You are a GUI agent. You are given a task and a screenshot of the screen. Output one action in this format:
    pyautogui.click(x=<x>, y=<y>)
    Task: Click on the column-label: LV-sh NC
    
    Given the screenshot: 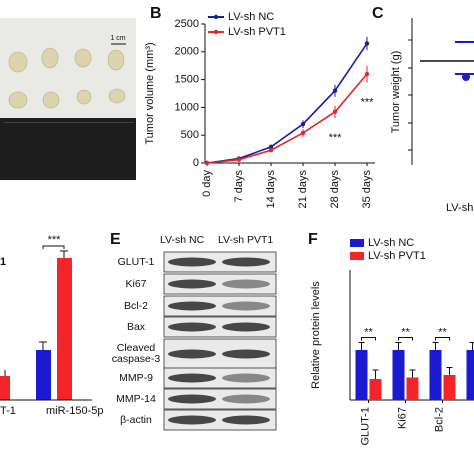 What is the action you would take?
    pyautogui.click(x=182, y=240)
    